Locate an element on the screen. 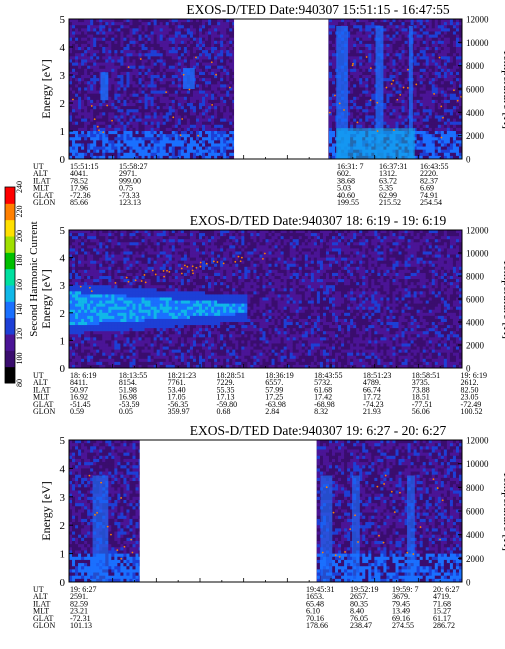  table-cell: 1653. is located at coordinates (315, 596).